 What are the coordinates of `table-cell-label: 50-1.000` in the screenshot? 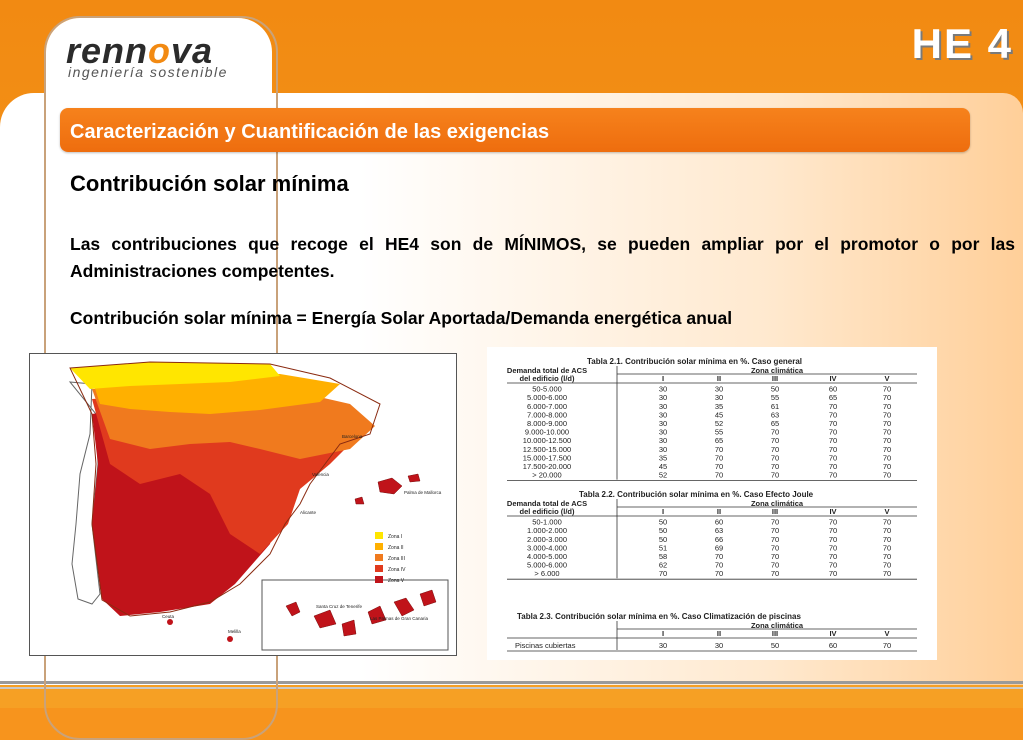 It's located at (547, 522).